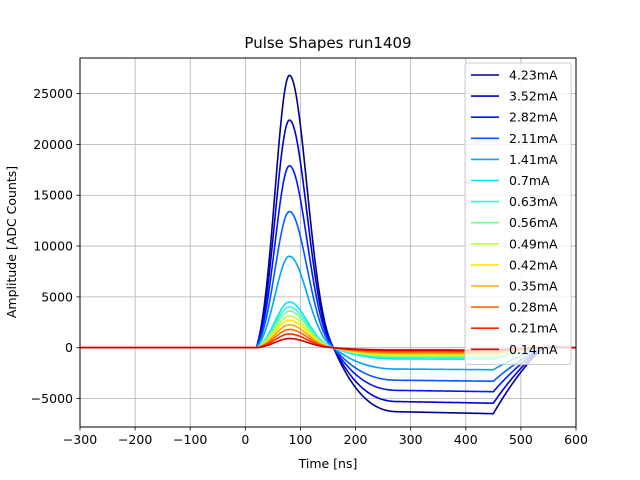  What do you see at coordinates (533, 96) in the screenshot?
I see `legend-label: 3.52mA` at bounding box center [533, 96].